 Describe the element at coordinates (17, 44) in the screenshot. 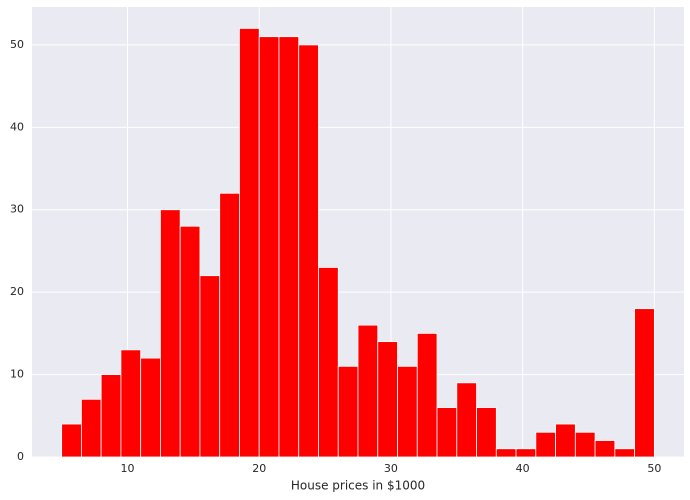

I see `y-tick-label: 50` at that location.